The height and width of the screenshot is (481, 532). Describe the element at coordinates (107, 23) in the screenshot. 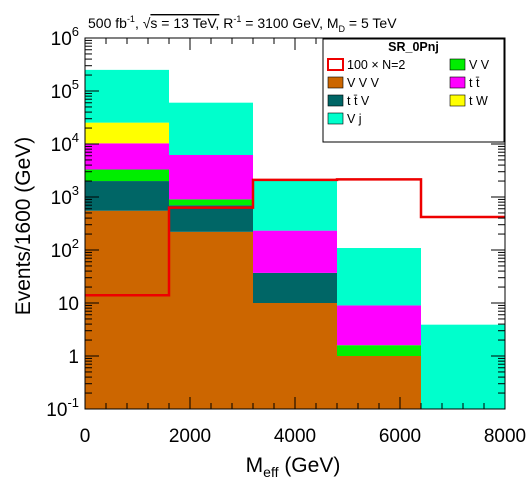

I see `header-luminosity: 500 fb` at that location.